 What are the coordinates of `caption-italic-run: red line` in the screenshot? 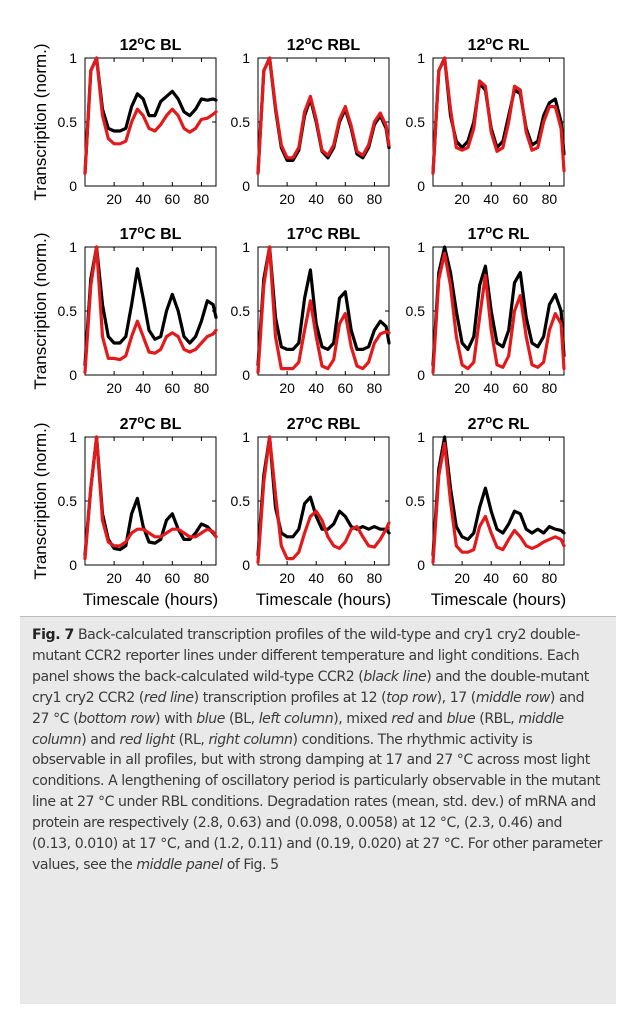 It's located at (168, 697).